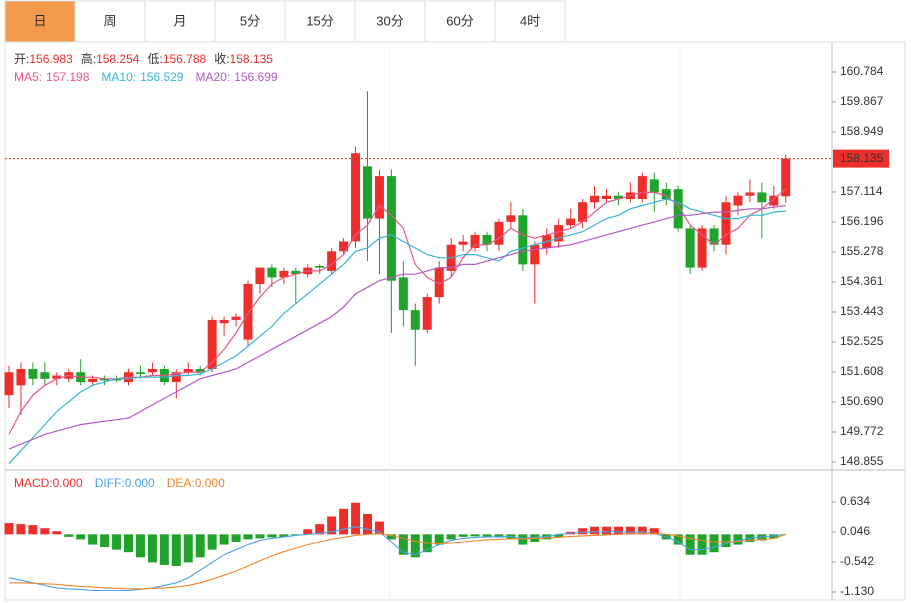 The width and height of the screenshot is (911, 603). Describe the element at coordinates (857, 591) in the screenshot. I see `y-tick-label: -1.130` at that location.